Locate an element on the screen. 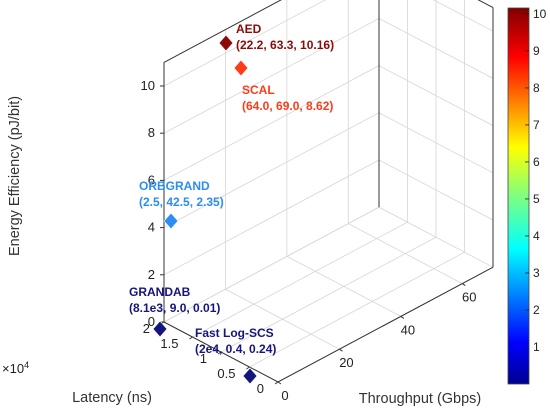 Image resolution: width=550 pixels, height=419 pixels. x-axis-exponent: ×10⁴ is located at coordinates (15, 368).